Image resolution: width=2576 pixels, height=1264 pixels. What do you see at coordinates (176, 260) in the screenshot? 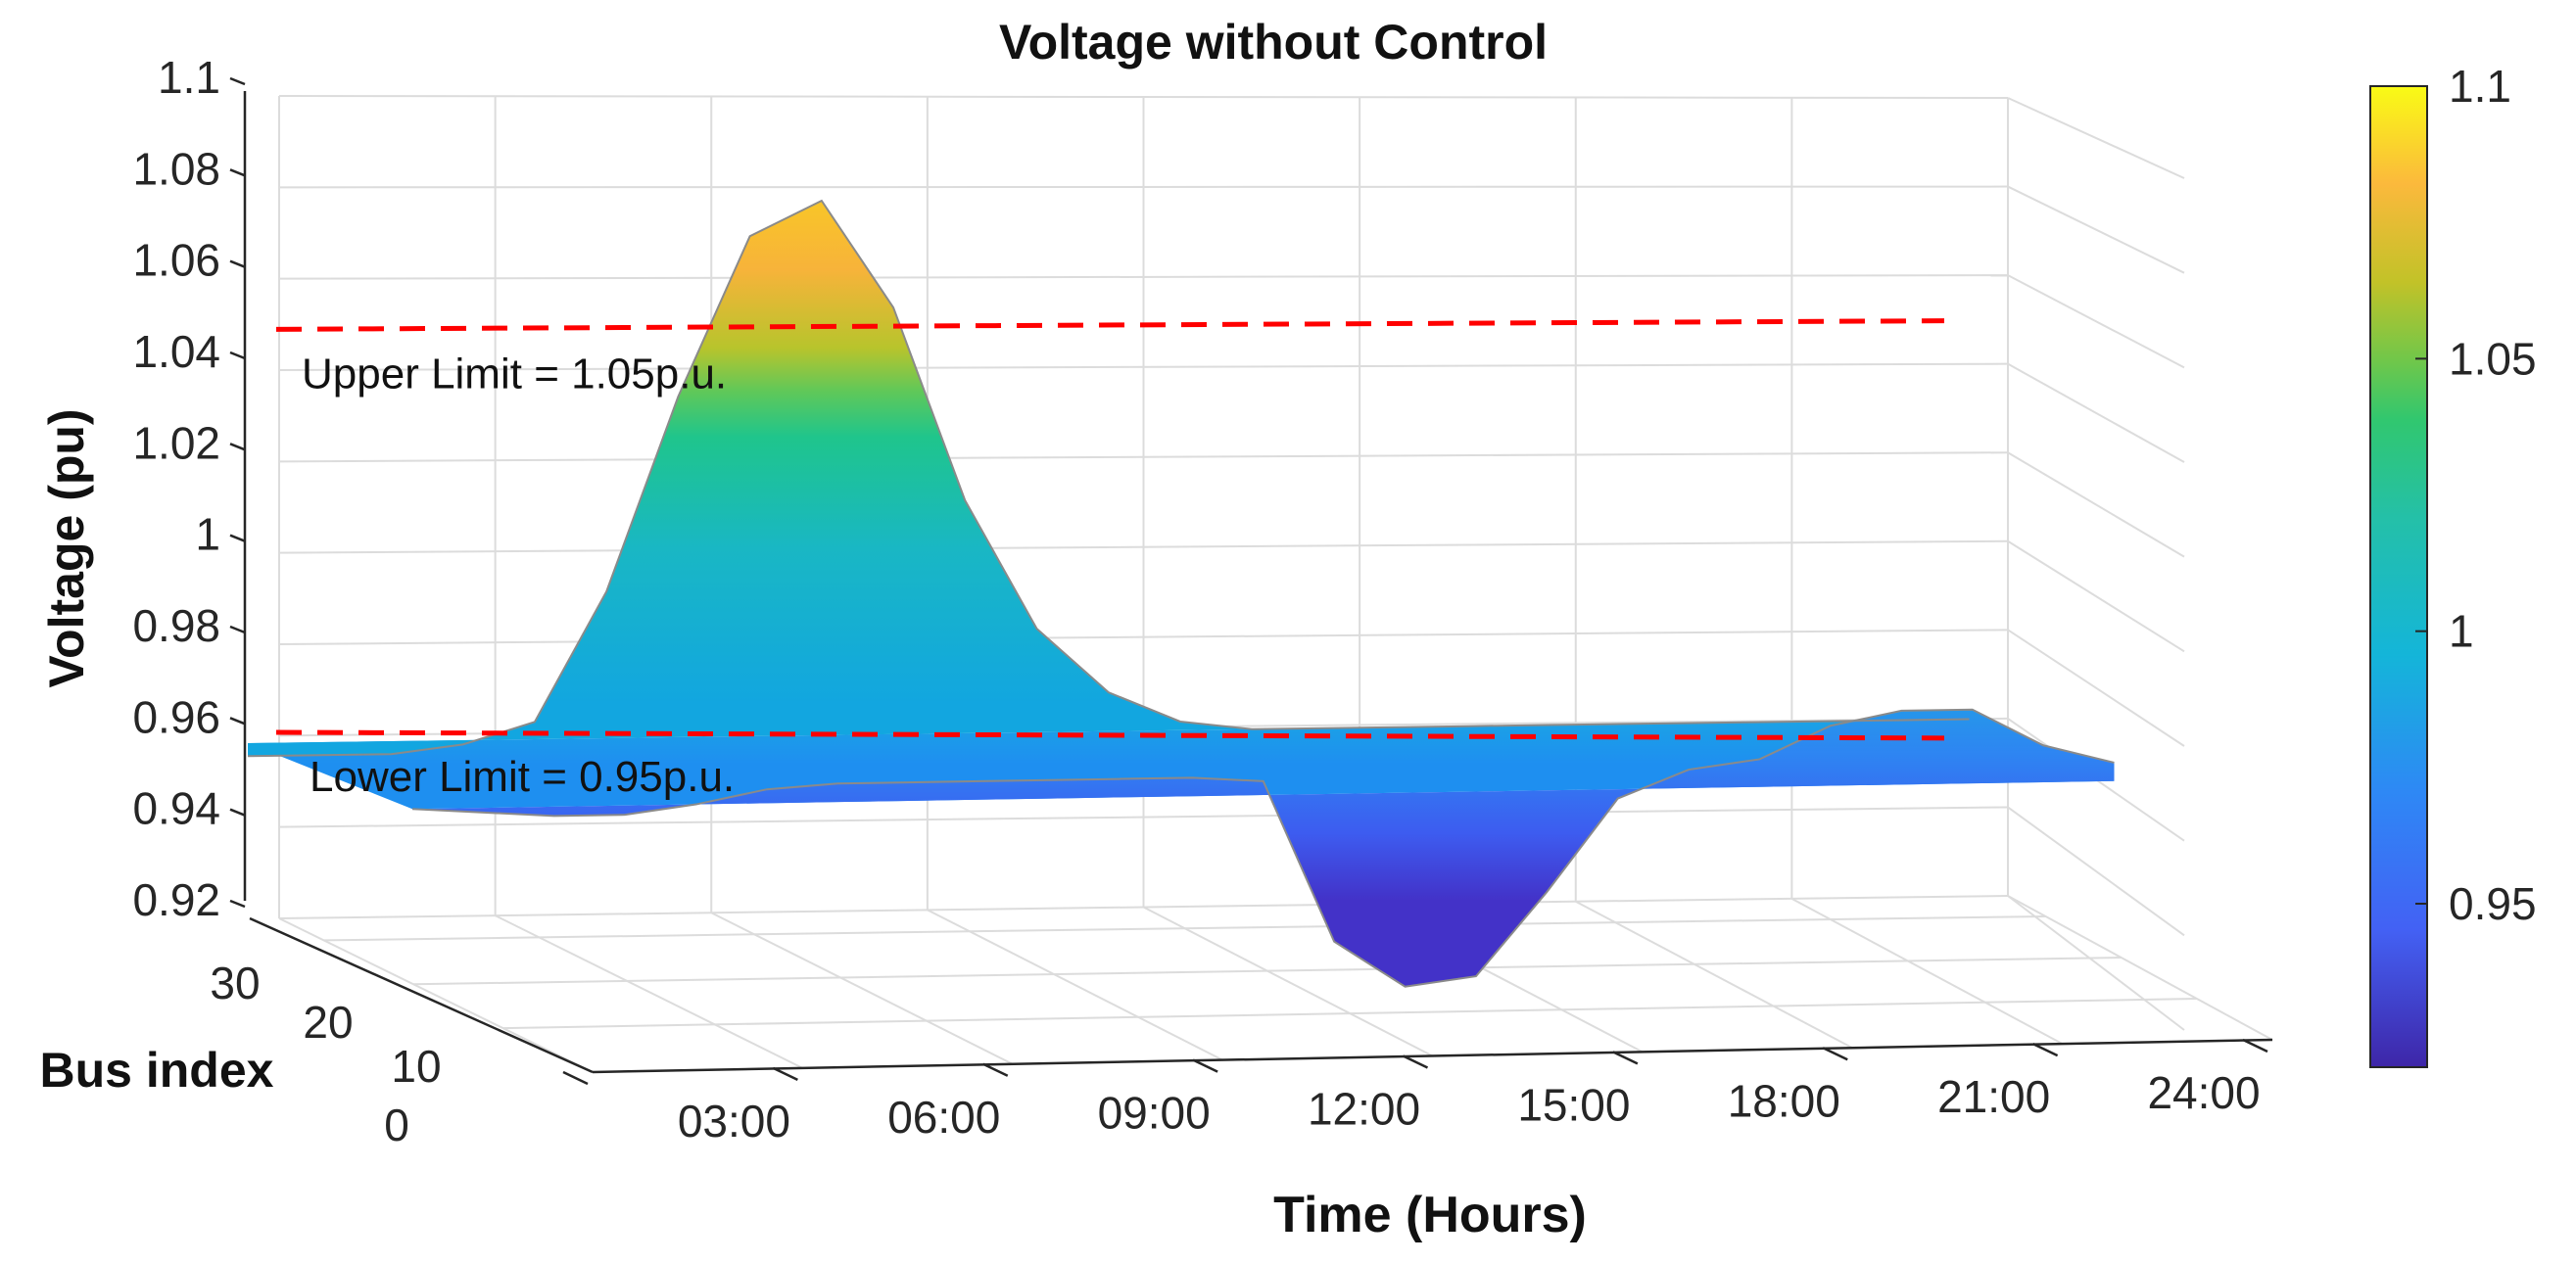
I see `voltage-tick-label: 1.06` at bounding box center [176, 260].